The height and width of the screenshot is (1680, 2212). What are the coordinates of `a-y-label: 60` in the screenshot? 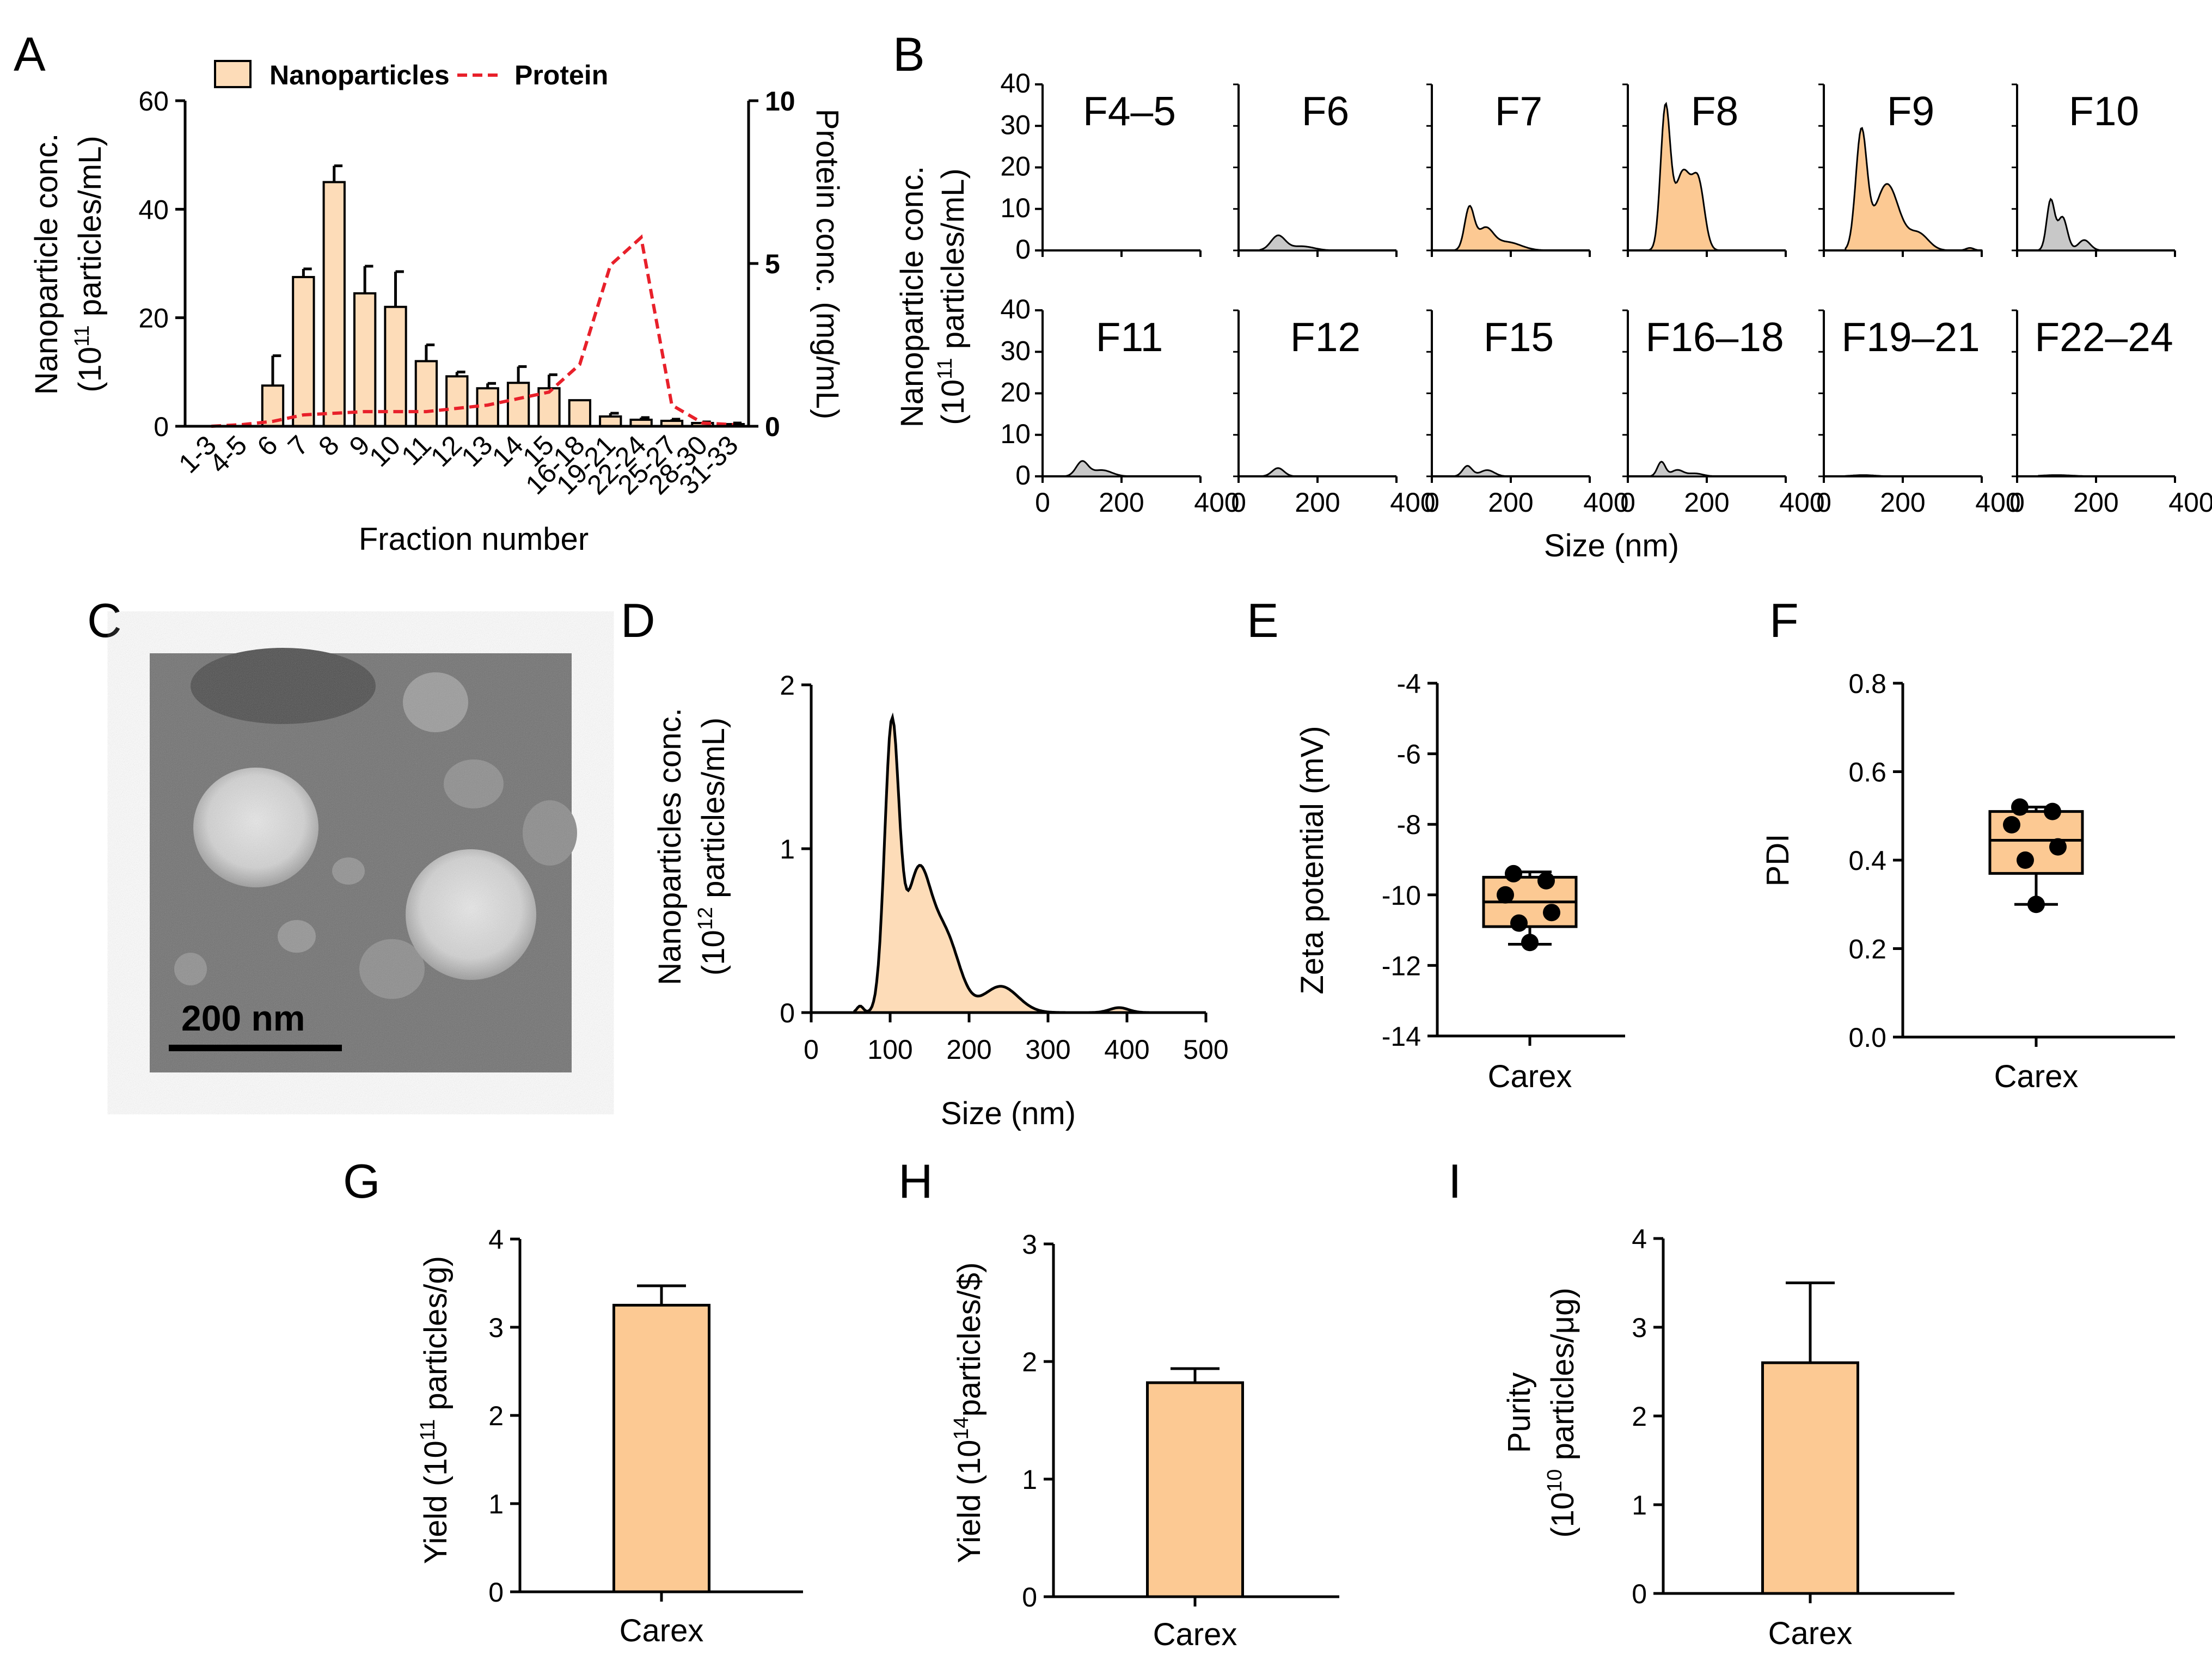 It's located at (153, 101).